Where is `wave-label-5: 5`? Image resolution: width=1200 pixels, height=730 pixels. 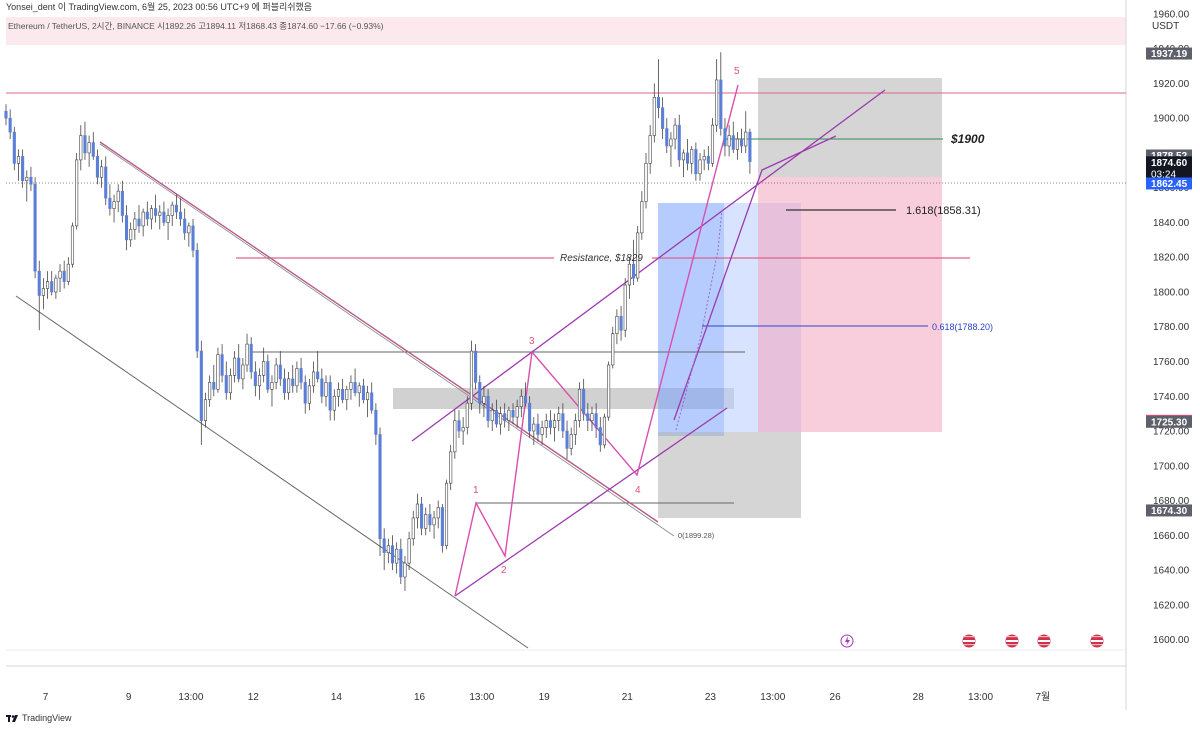 wave-label-5: 5 is located at coordinates (737, 71).